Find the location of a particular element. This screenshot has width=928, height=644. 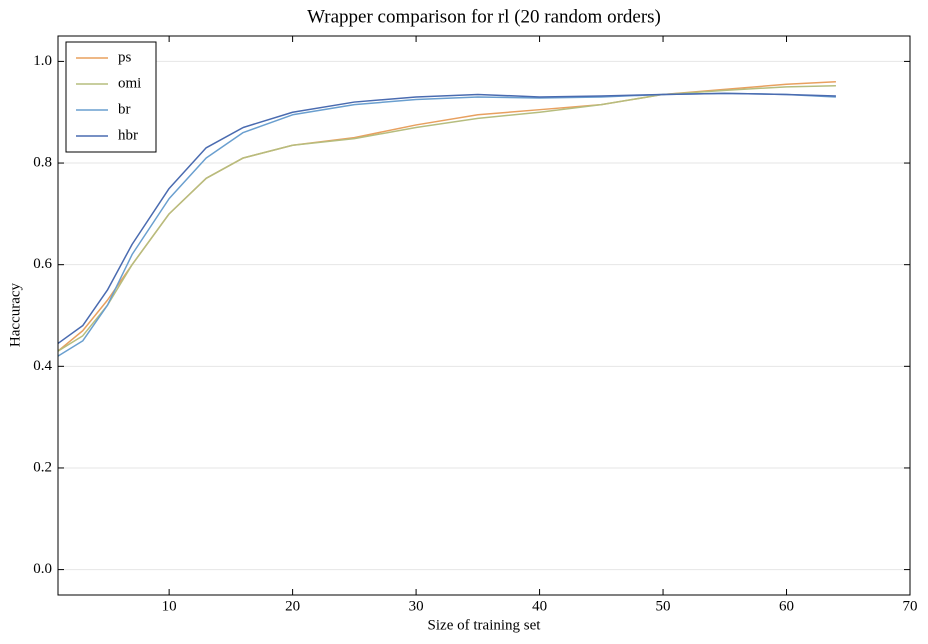

y-tick-label: 0.0 is located at coordinates (42, 569).